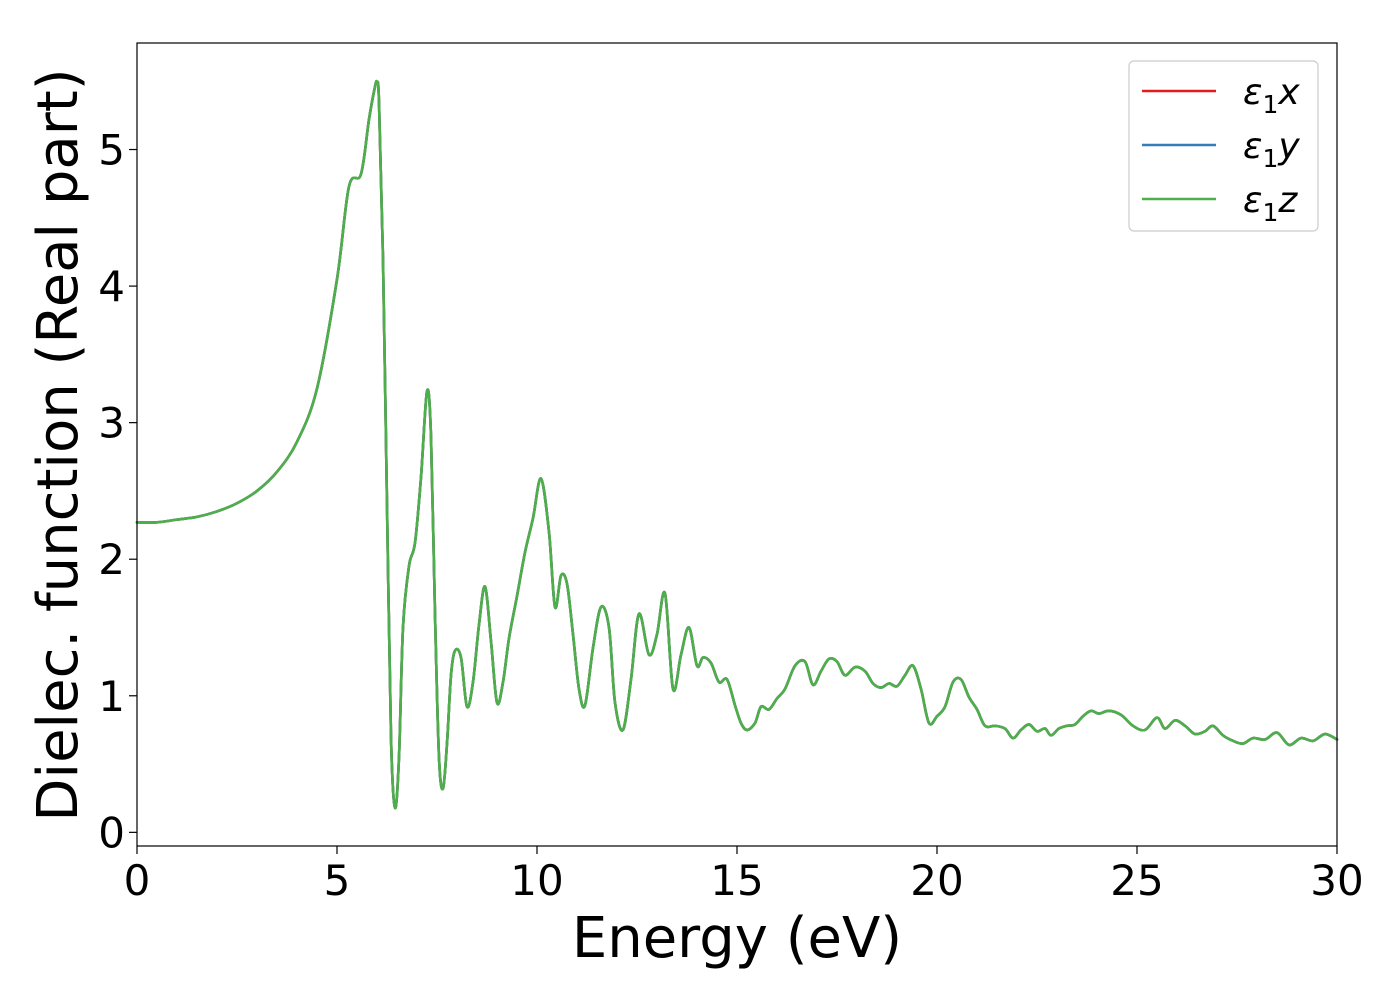 This screenshot has height=1000, width=1400. Describe the element at coordinates (536, 880) in the screenshot. I see `x-tick-label: 10` at that location.